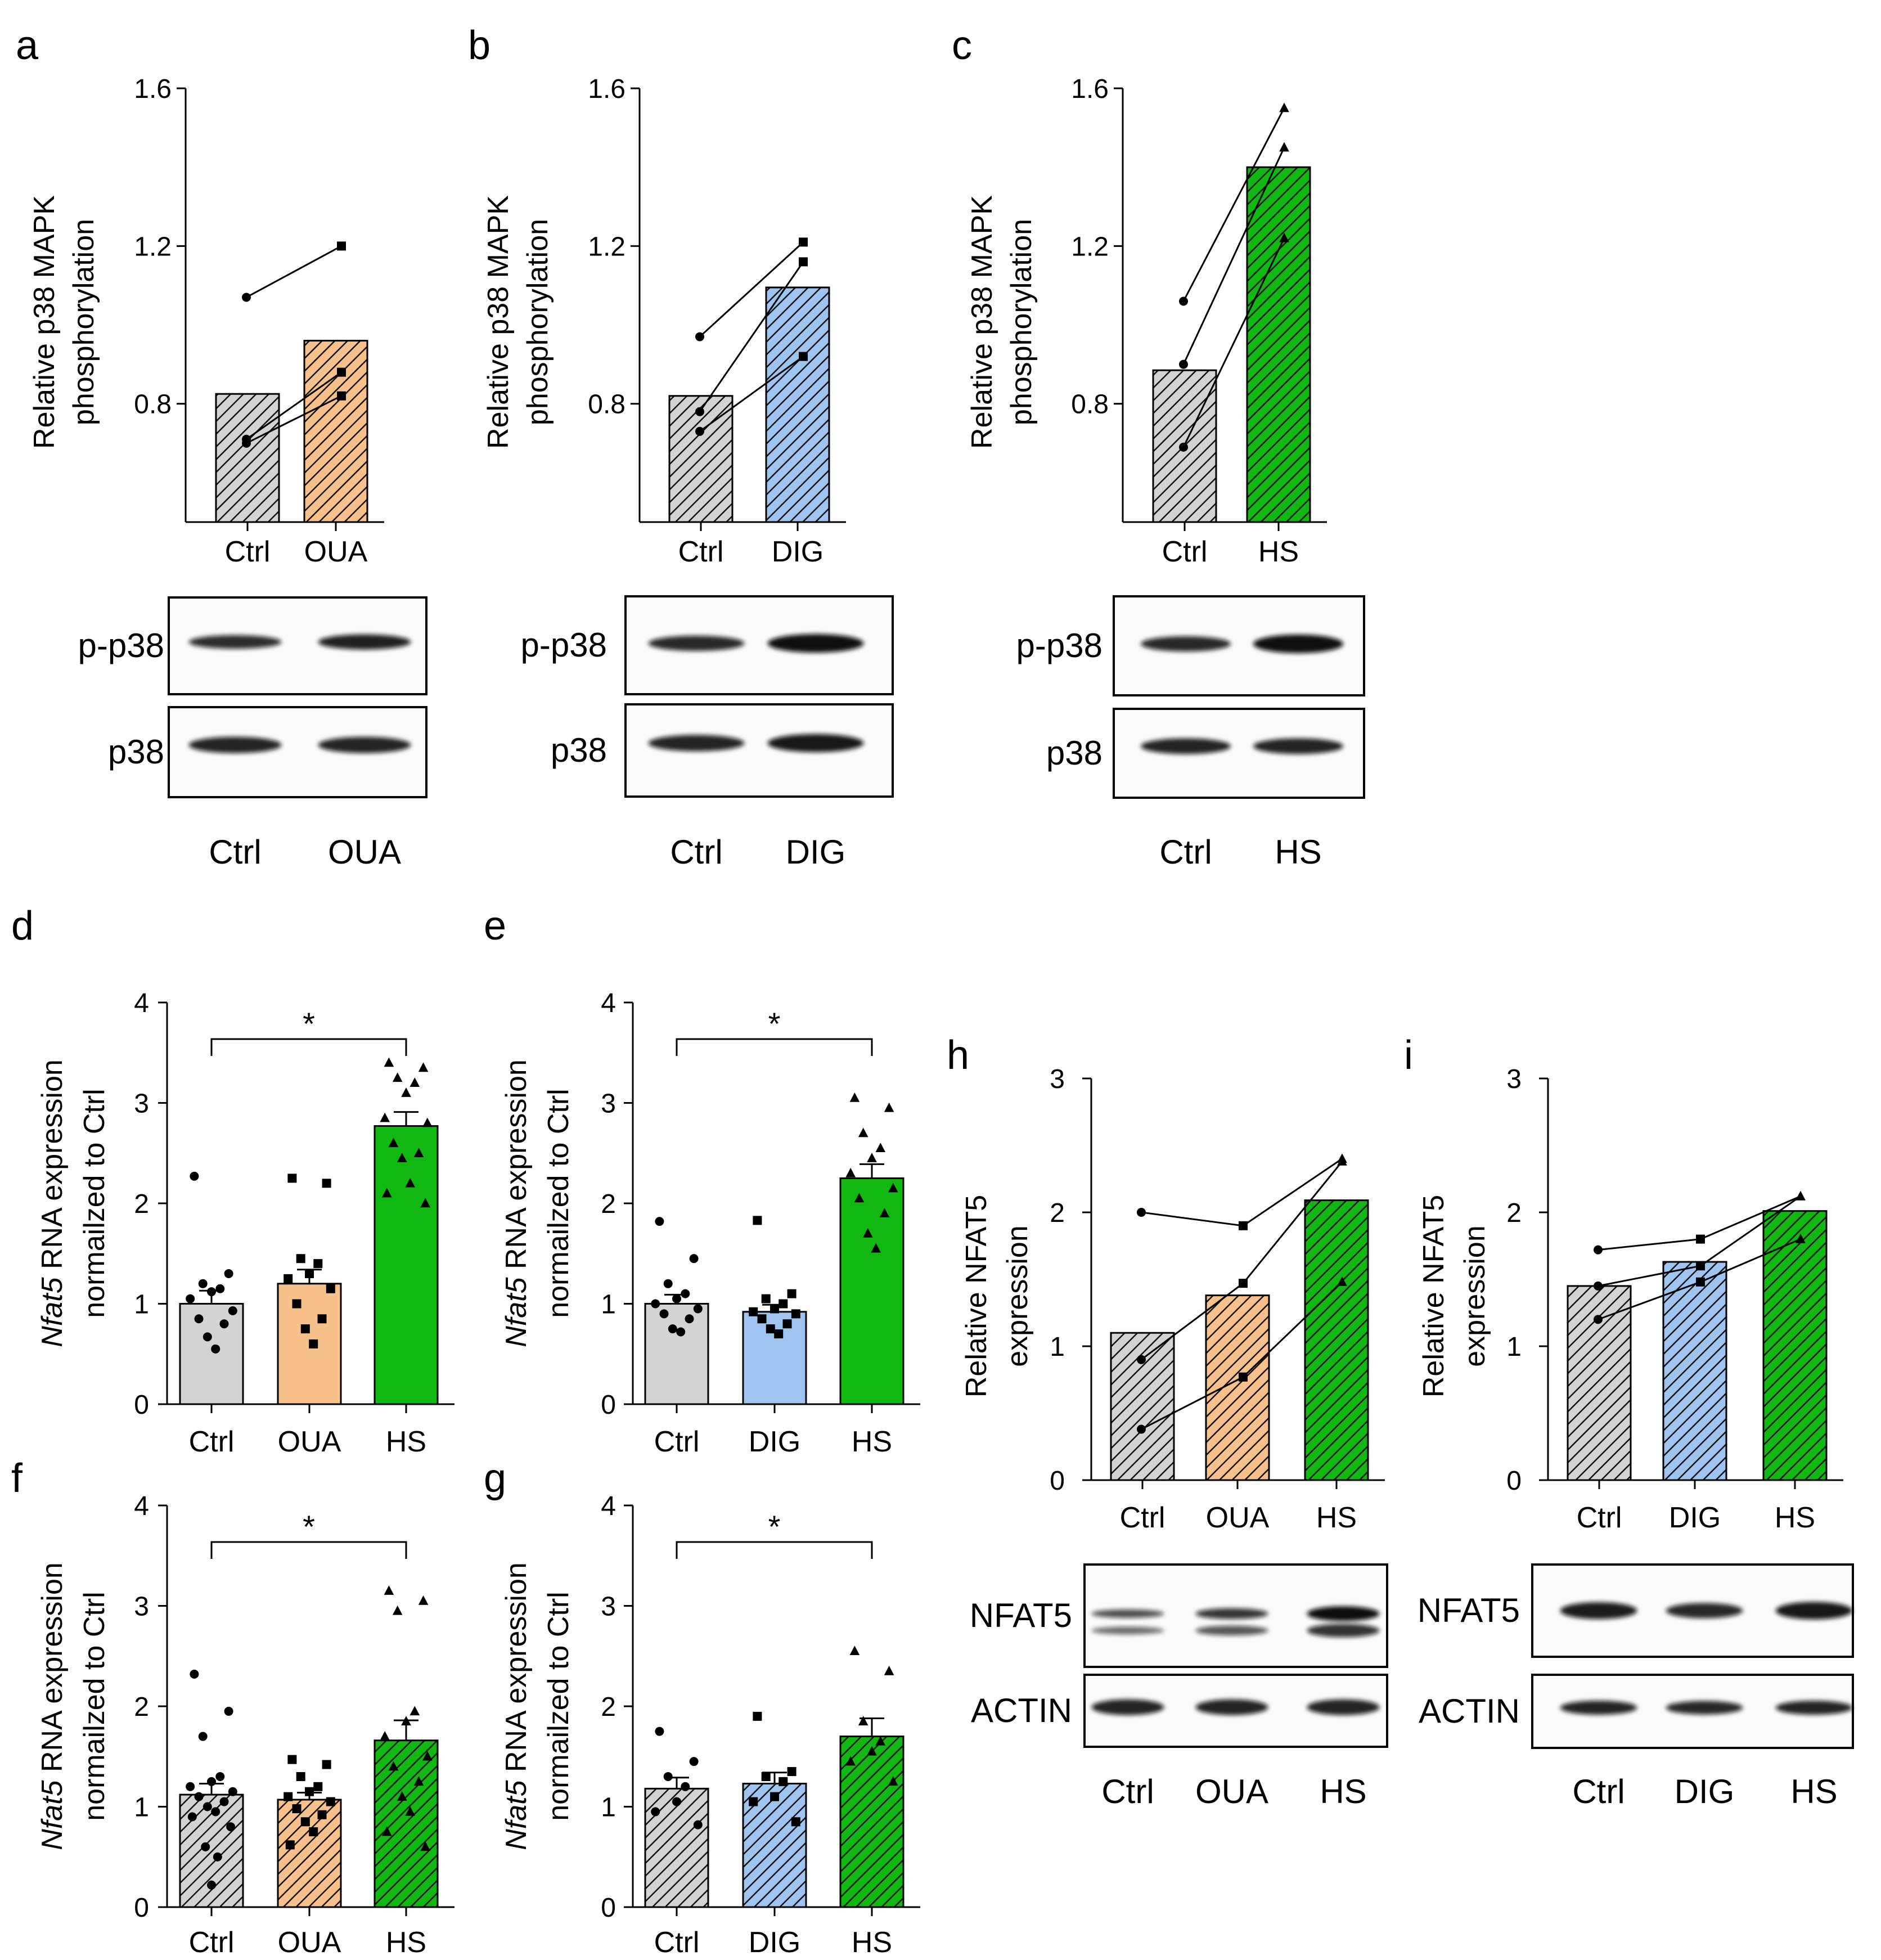 This screenshot has height=1960, width=1881. I want to click on y-axis-label-line2: phosphorylation, so click(1021, 322).